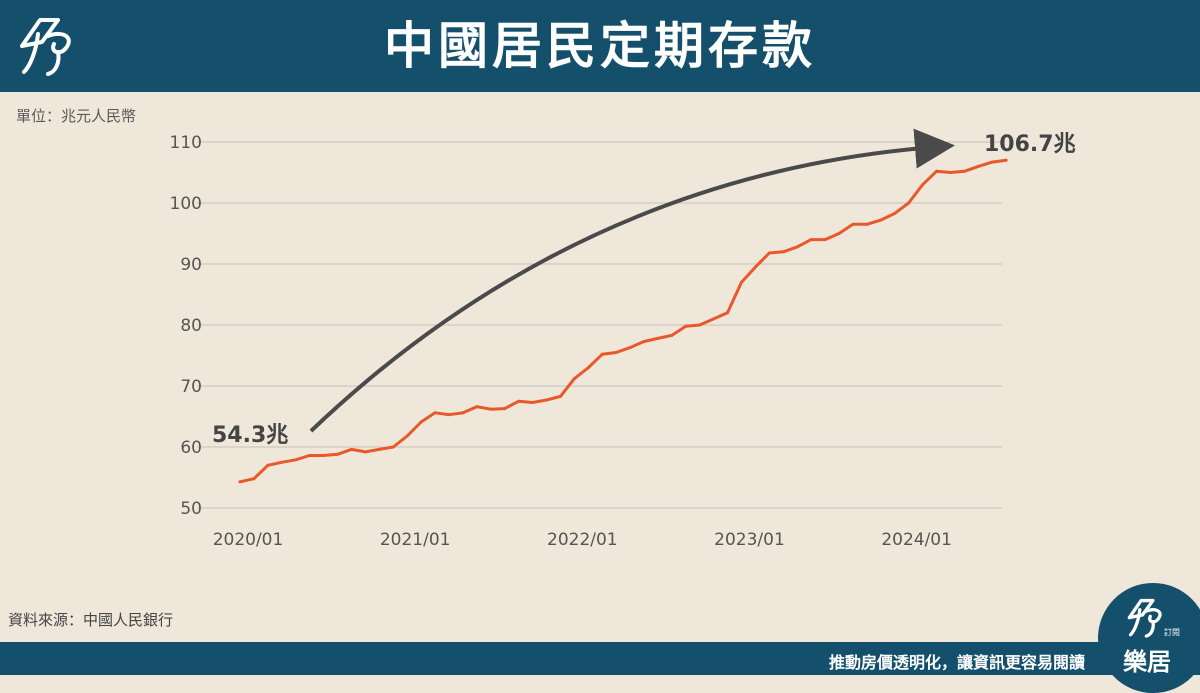 The width and height of the screenshot is (1200, 693). What do you see at coordinates (191, 387) in the screenshot?
I see `y-tick-label: 70` at bounding box center [191, 387].